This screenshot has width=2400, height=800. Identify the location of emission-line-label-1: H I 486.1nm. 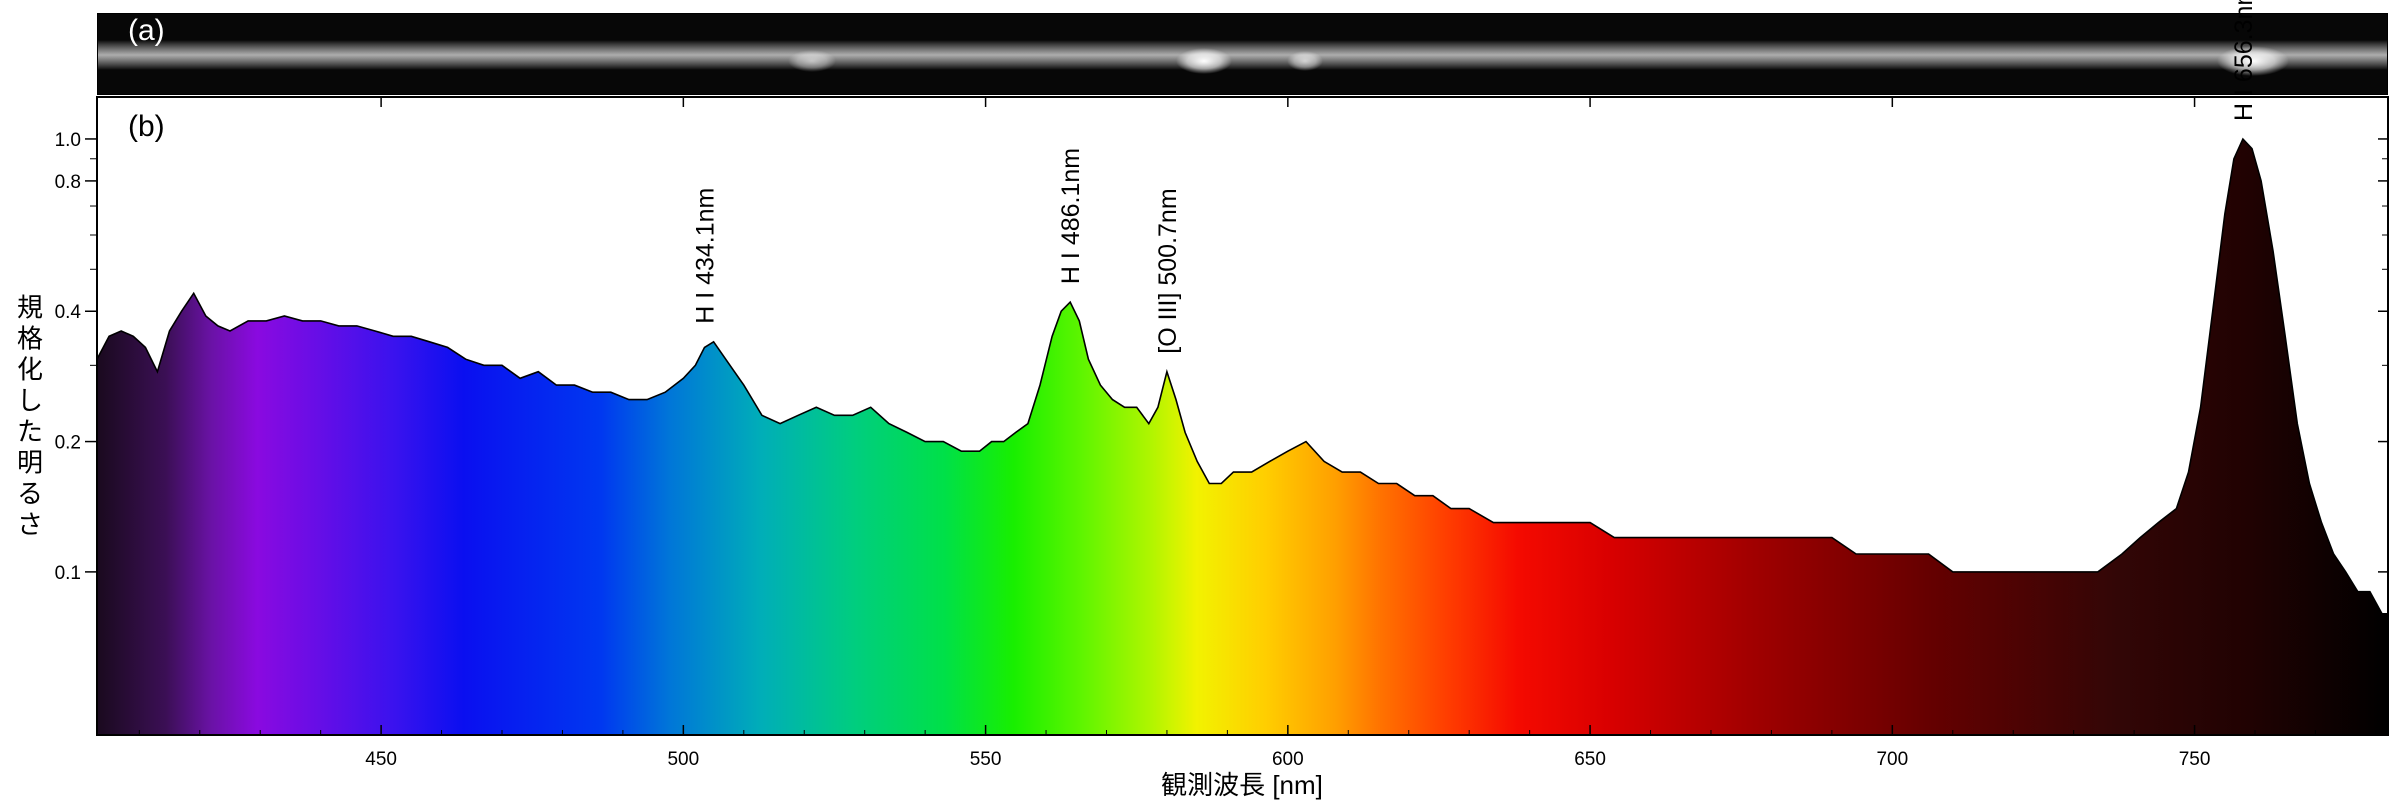
(1071, 216).